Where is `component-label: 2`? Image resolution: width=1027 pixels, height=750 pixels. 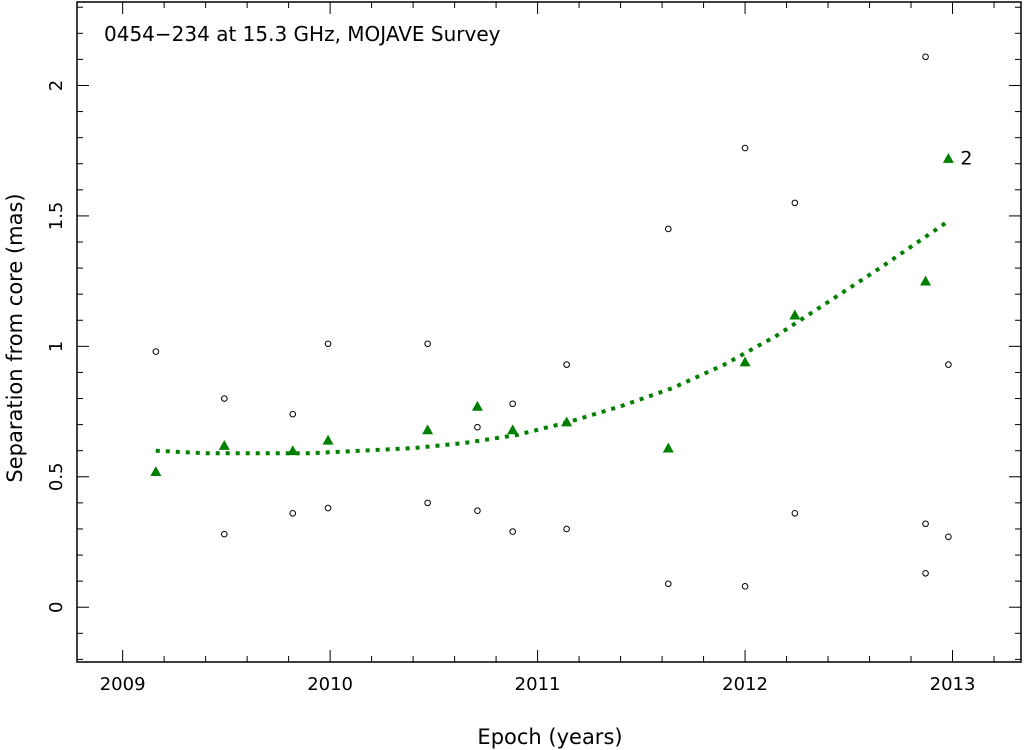
component-label: 2 is located at coordinates (966, 159).